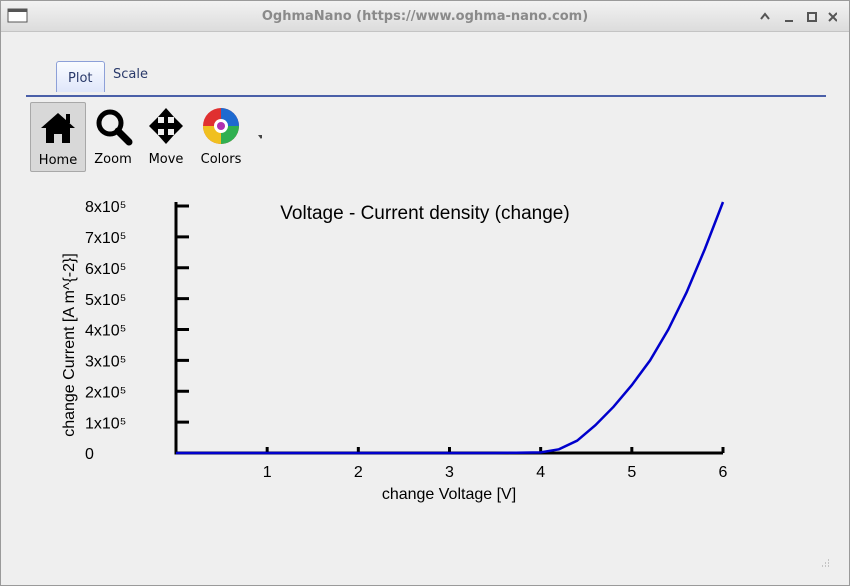  Describe the element at coordinates (358, 472) in the screenshot. I see `x-tick-label: 2` at that location.